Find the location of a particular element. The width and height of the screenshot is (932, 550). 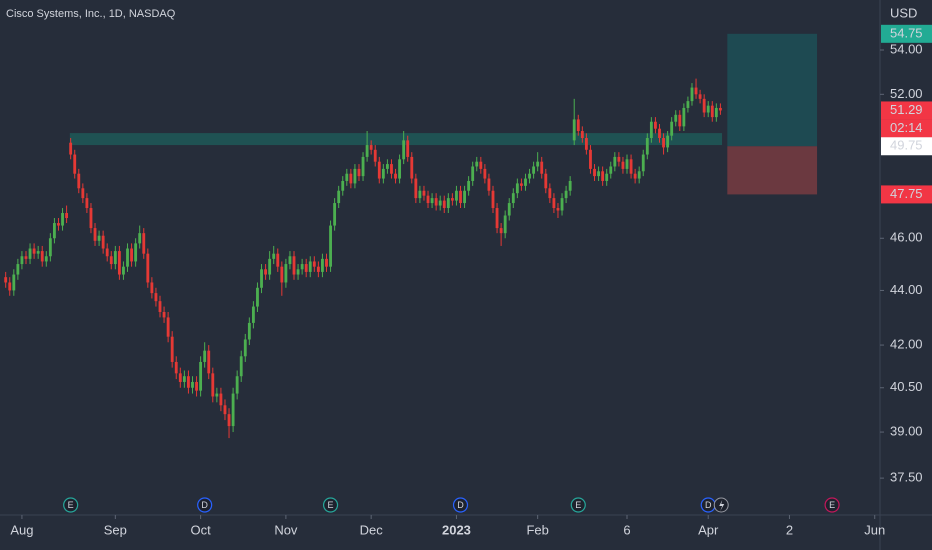

entry-label: 49.75 is located at coordinates (906, 145).